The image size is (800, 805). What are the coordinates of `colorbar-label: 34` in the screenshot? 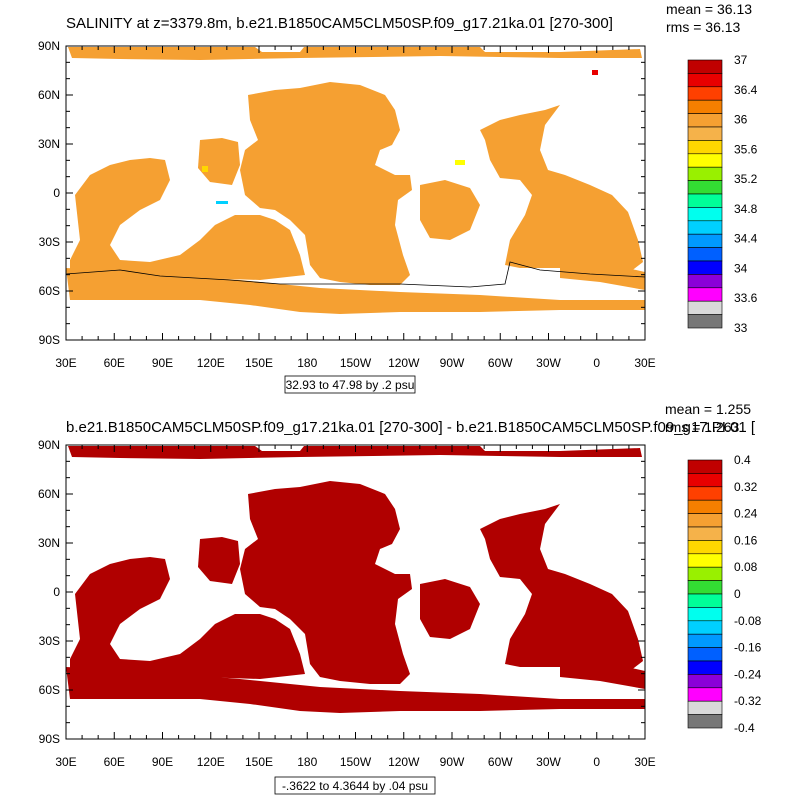 It's located at (741, 268).